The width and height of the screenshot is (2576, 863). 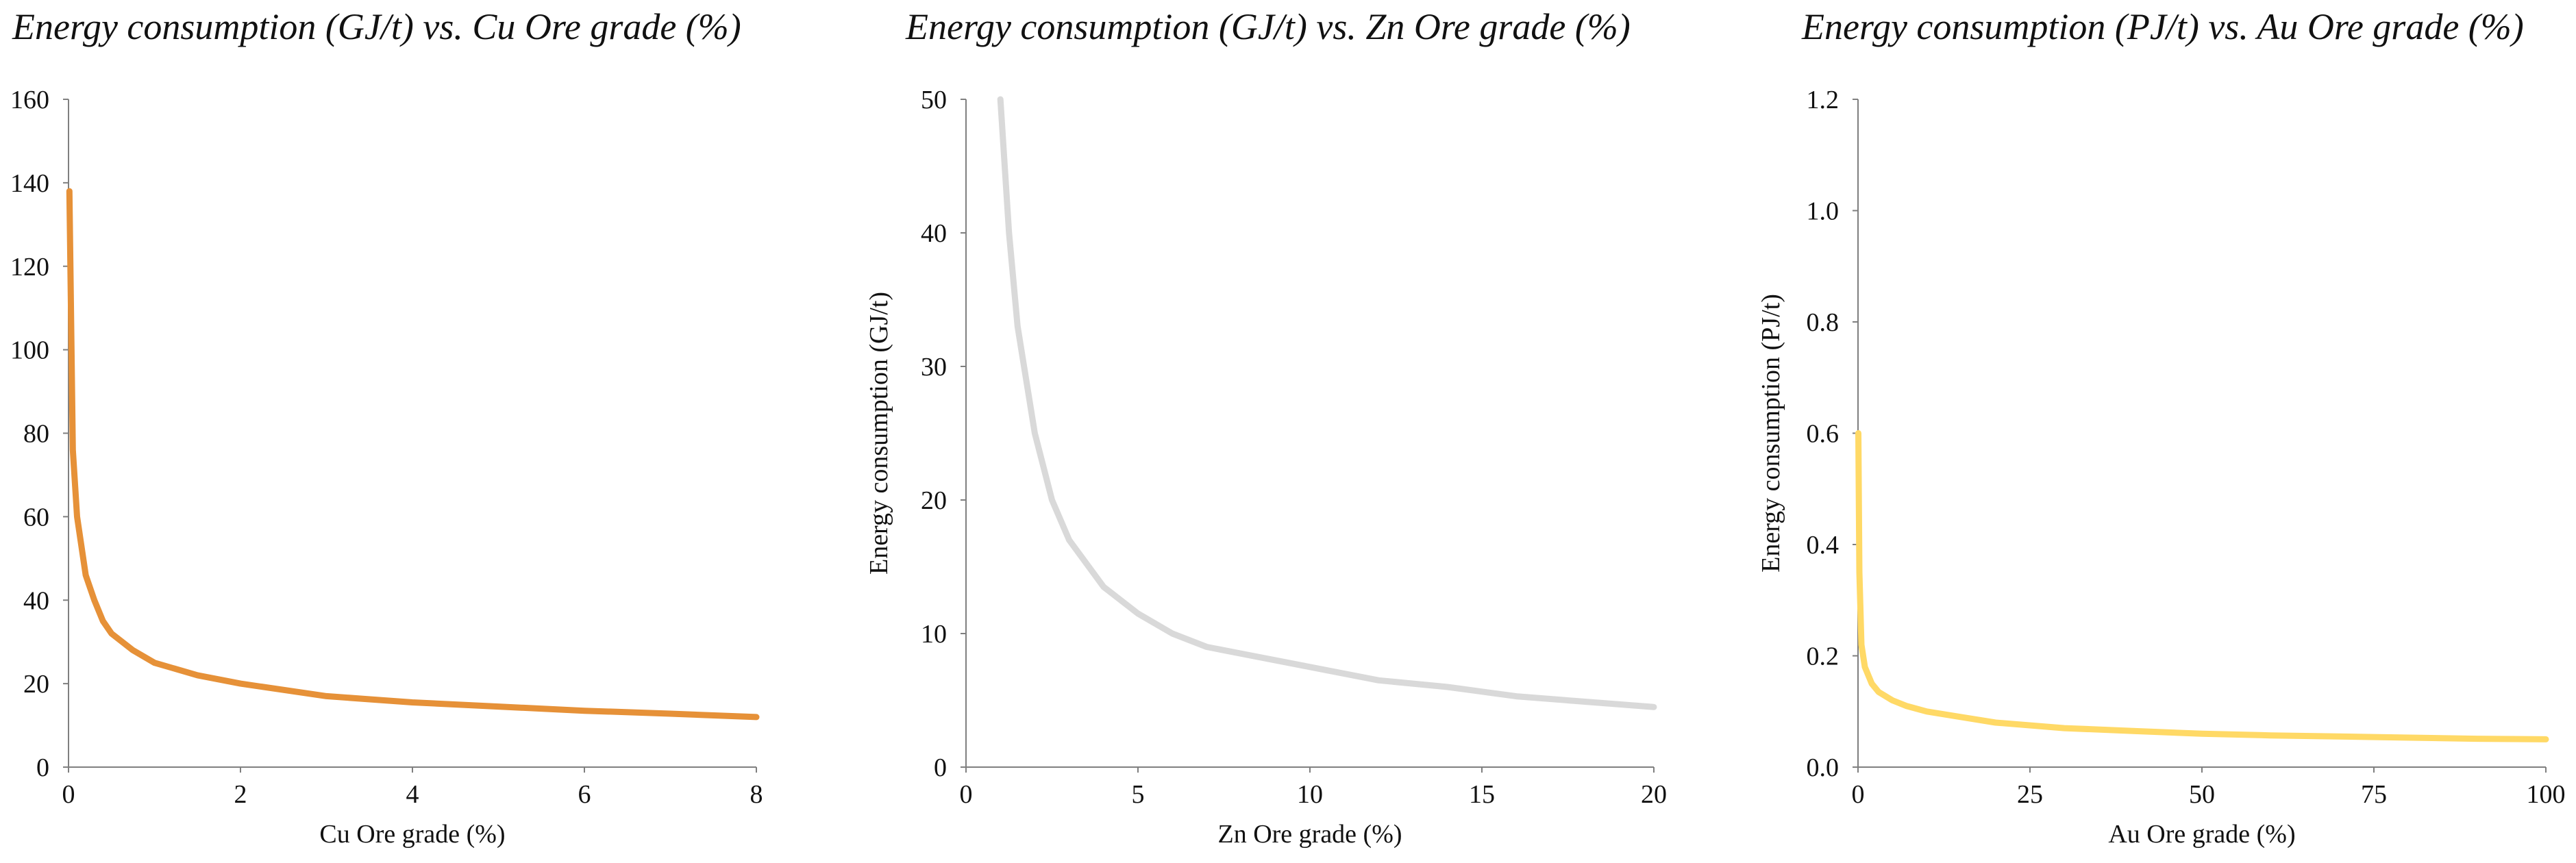 What do you see at coordinates (1823, 322) in the screenshot?
I see `y-tick-label: 0.8` at bounding box center [1823, 322].